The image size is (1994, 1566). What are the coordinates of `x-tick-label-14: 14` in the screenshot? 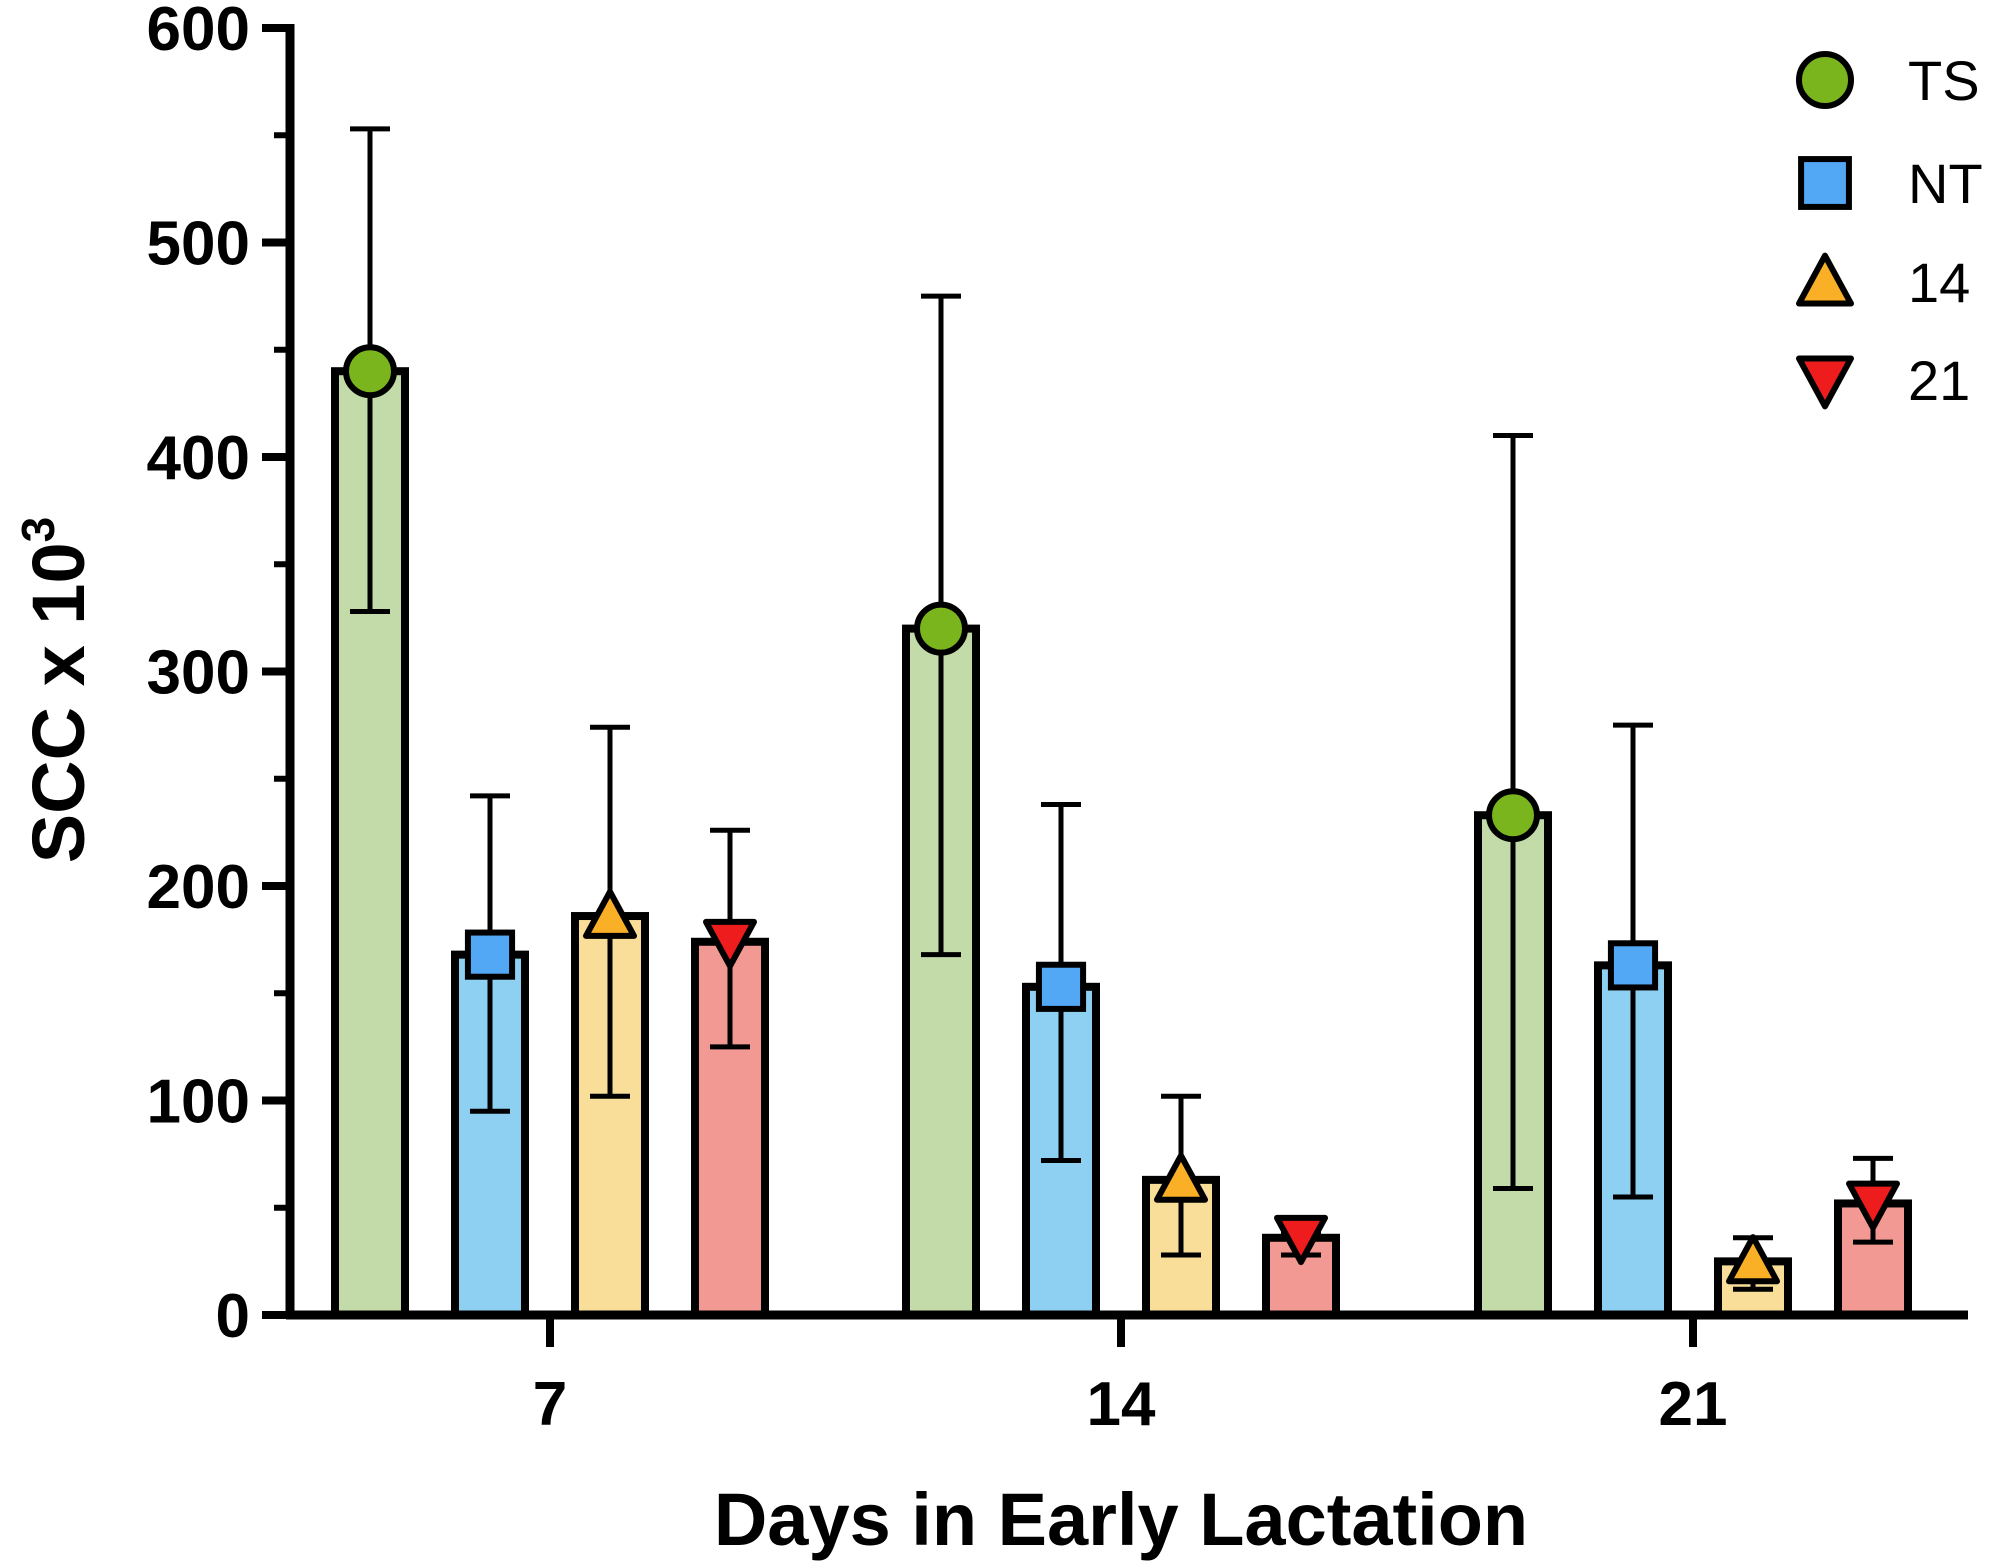 It's located at (1121, 1404).